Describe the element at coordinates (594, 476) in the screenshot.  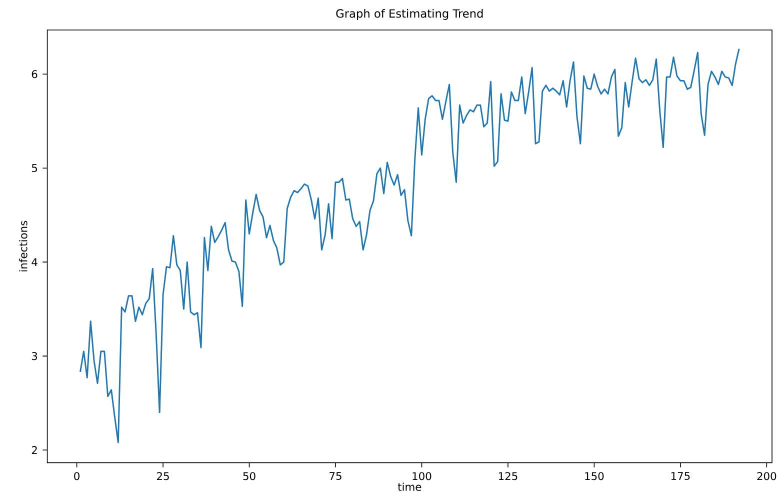
I see `x-tick-label: 150` at that location.